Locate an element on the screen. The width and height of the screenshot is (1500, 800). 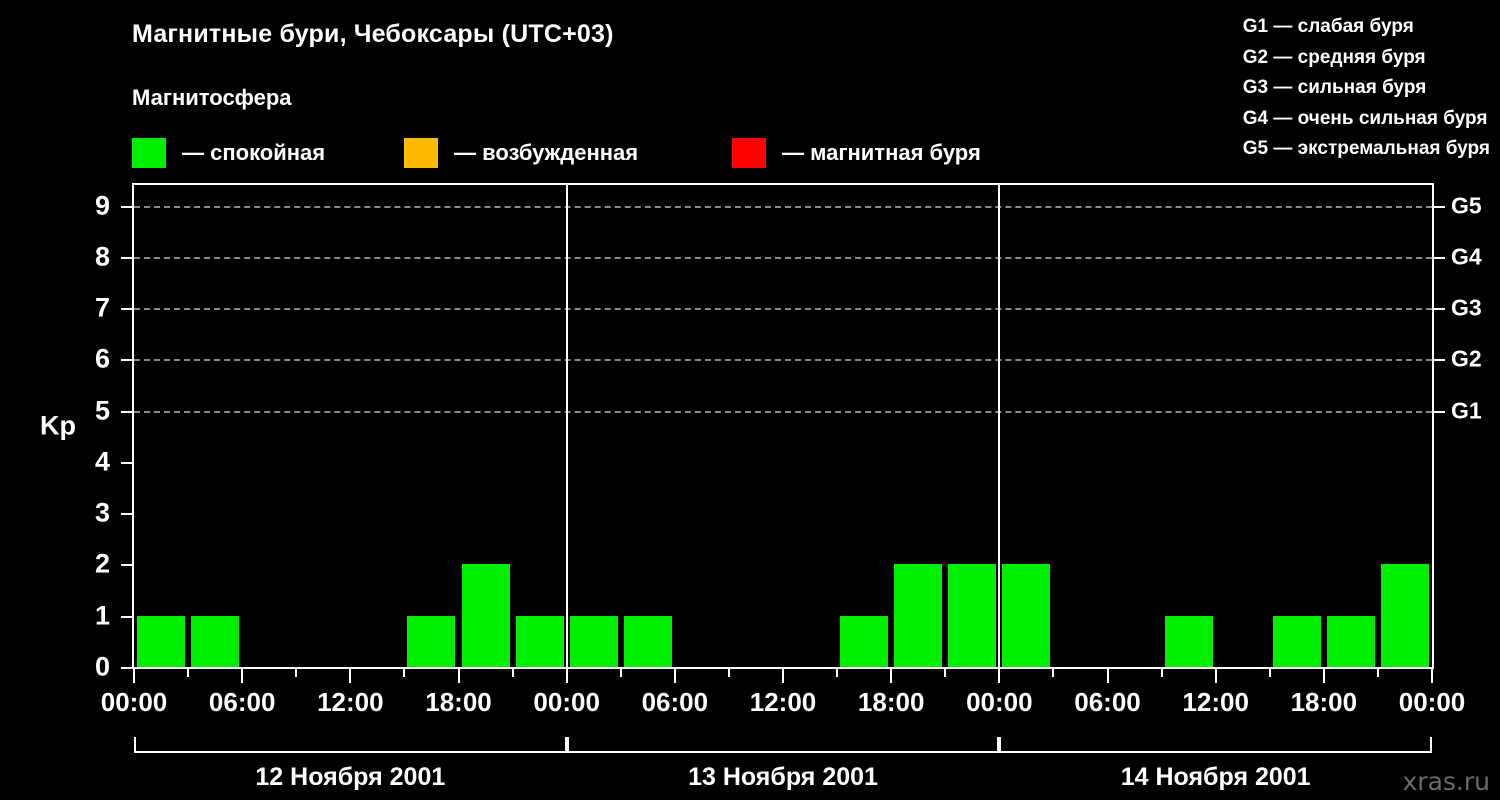
legend-swatch-unsettled-icon is located at coordinates (421, 153).